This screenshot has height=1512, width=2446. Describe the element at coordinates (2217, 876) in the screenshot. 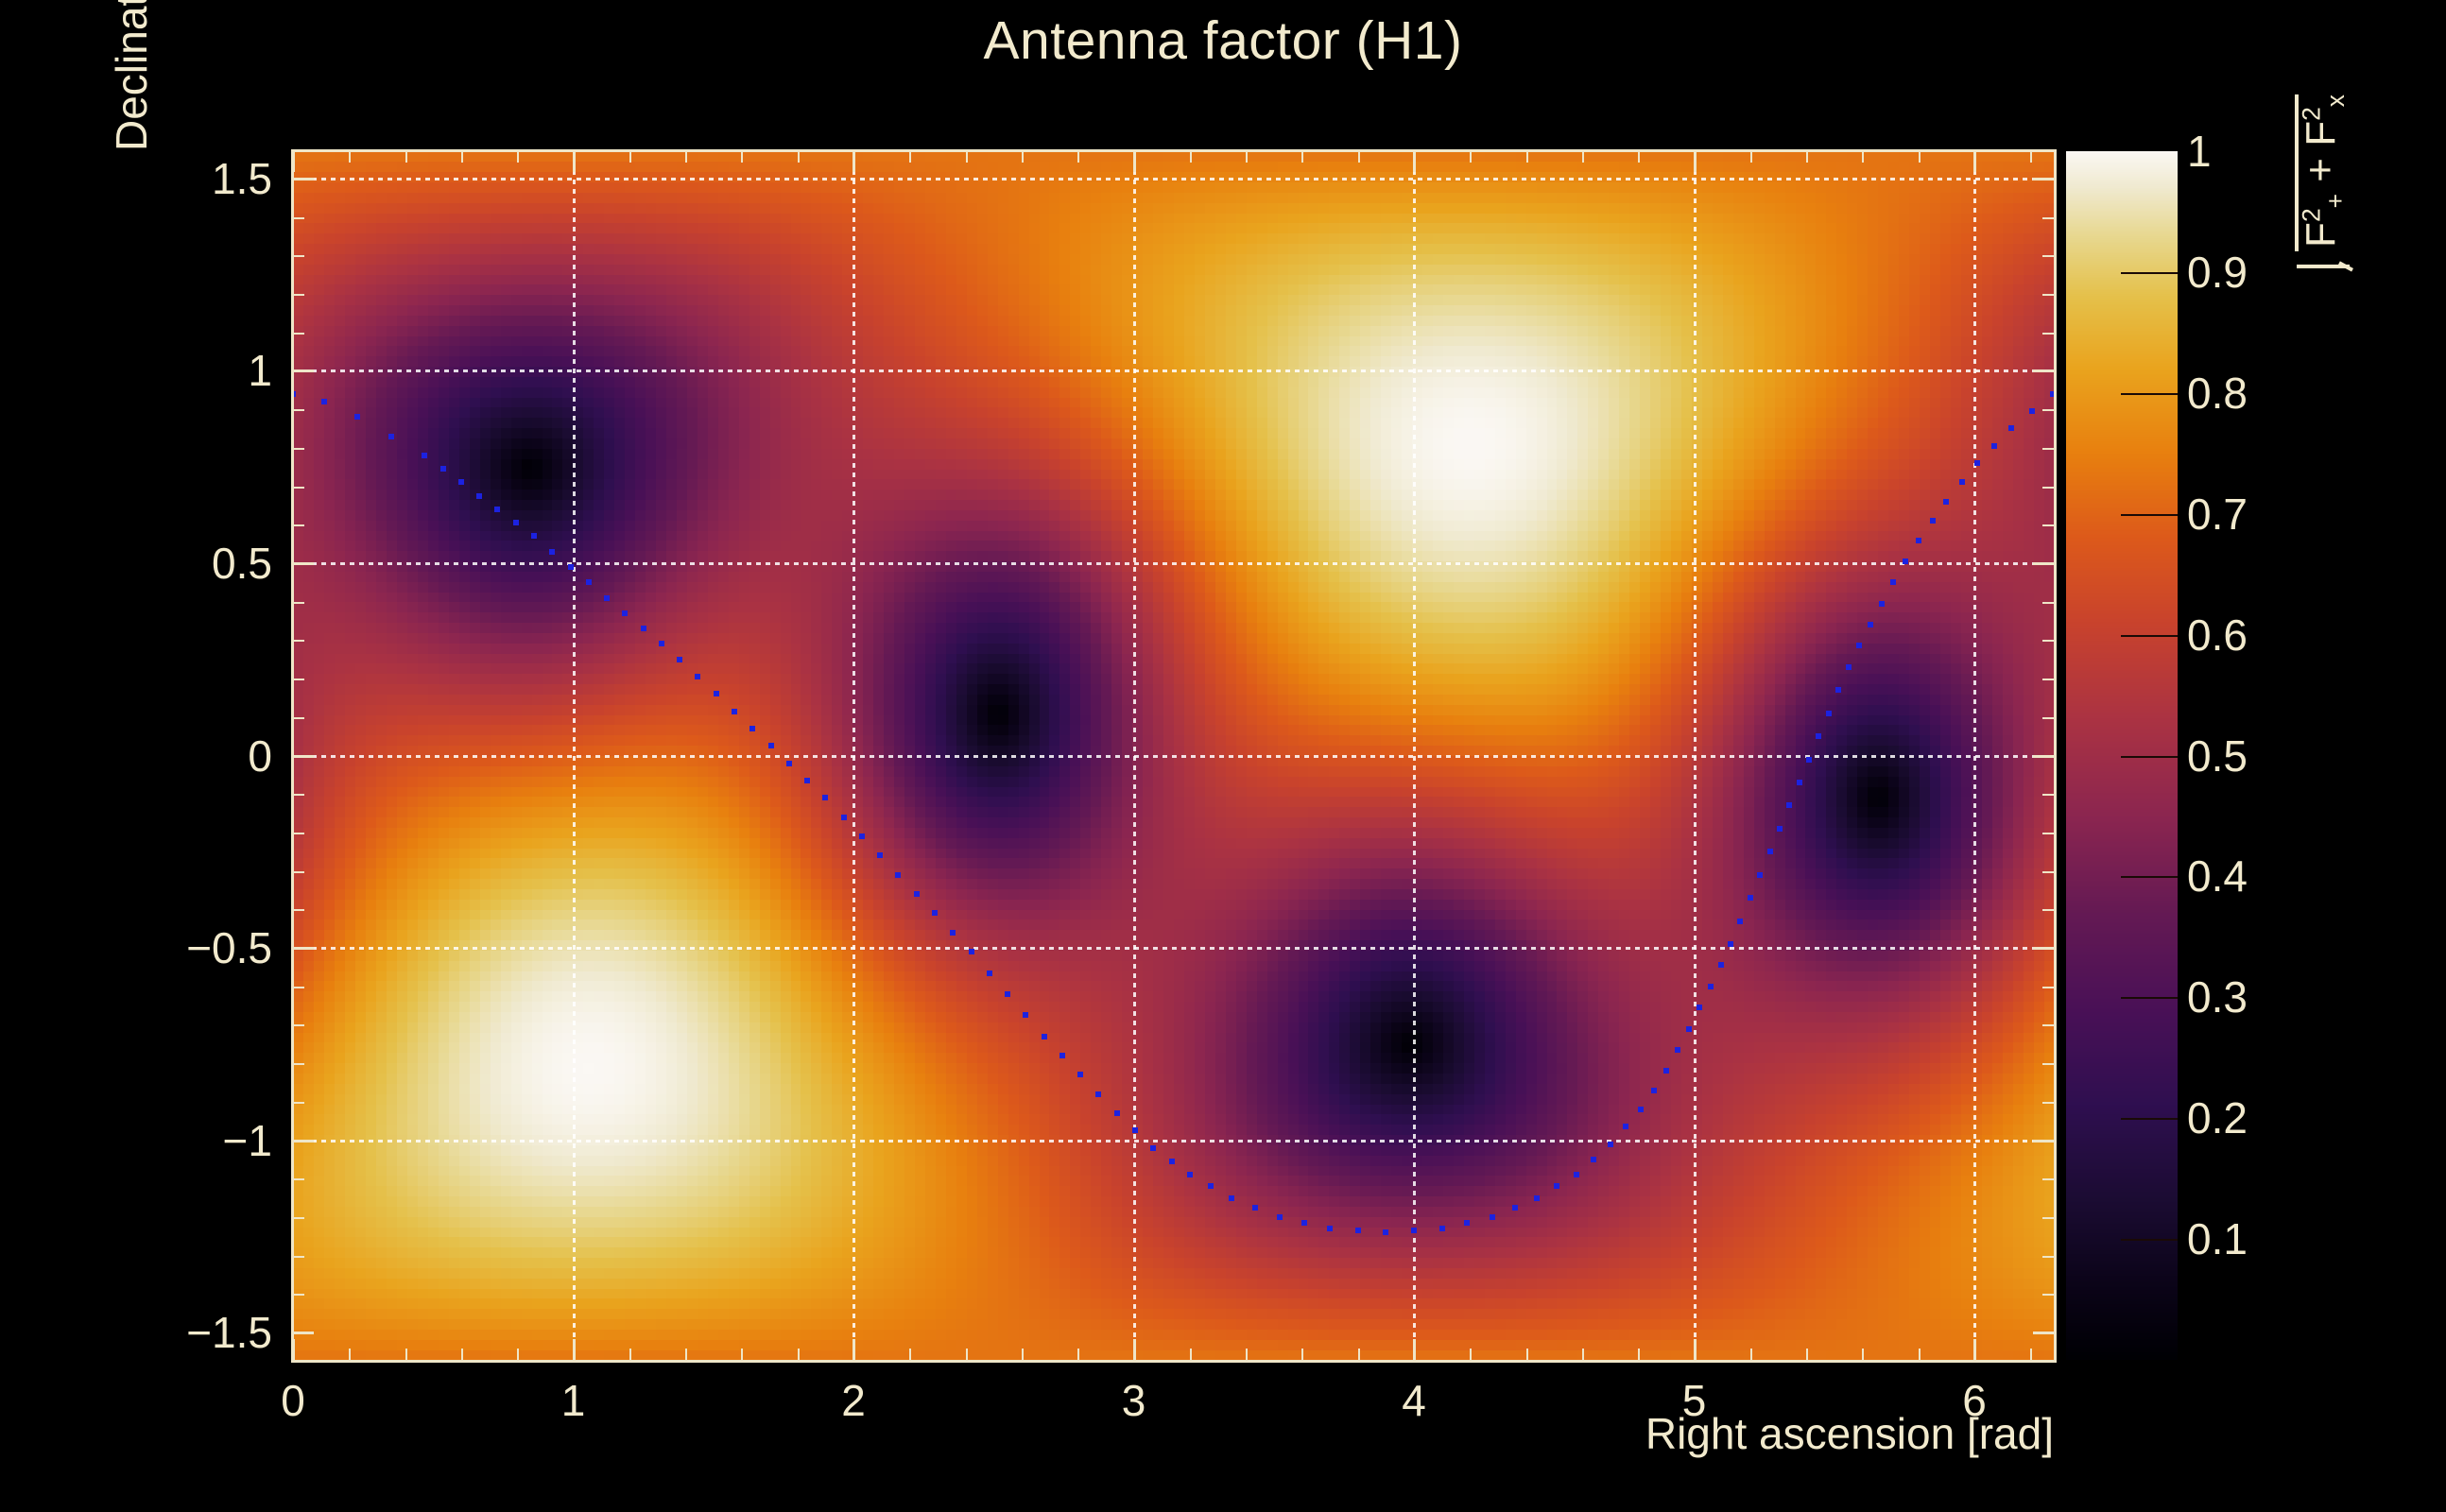

I see `colorbar-tick-label: 0.4` at that location.